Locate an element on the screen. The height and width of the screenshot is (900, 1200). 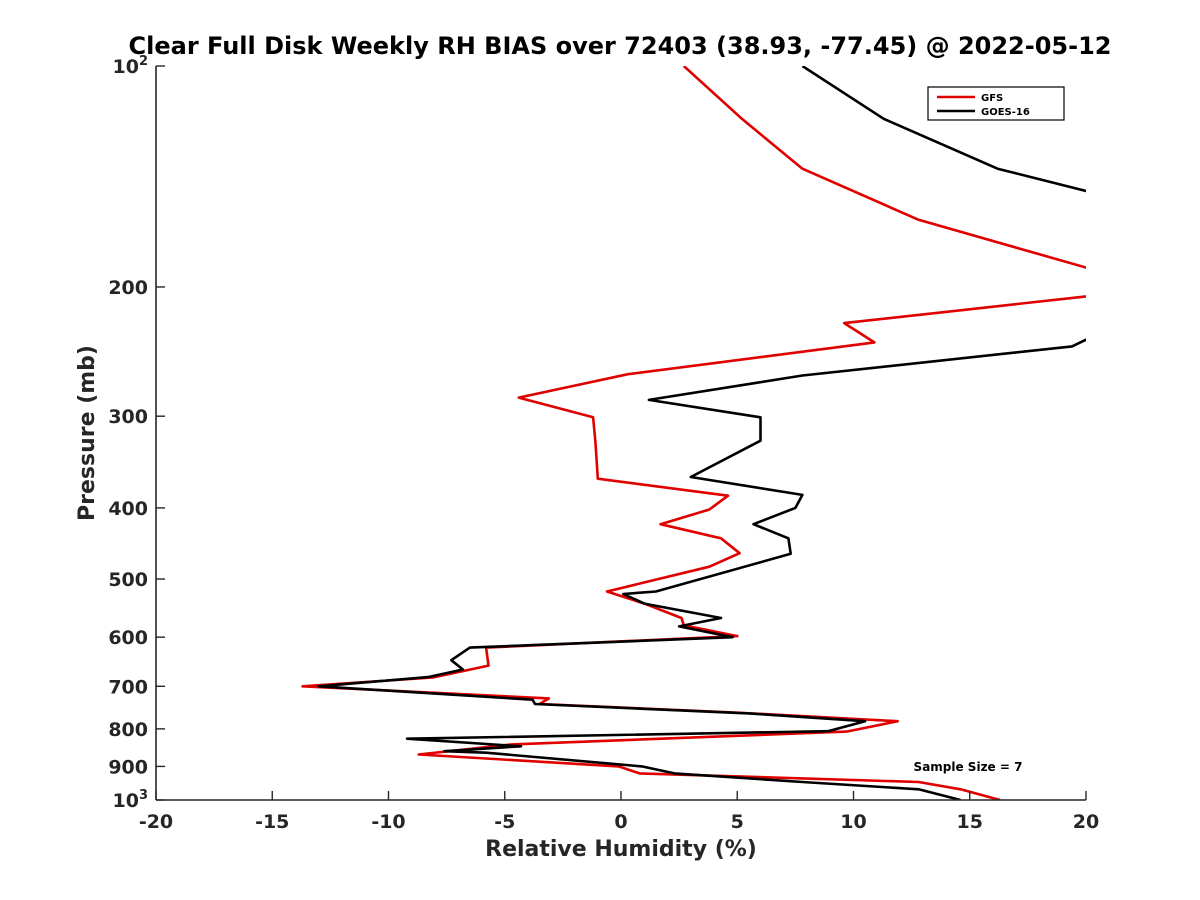
x-tick-label: 0 is located at coordinates (620, 822).